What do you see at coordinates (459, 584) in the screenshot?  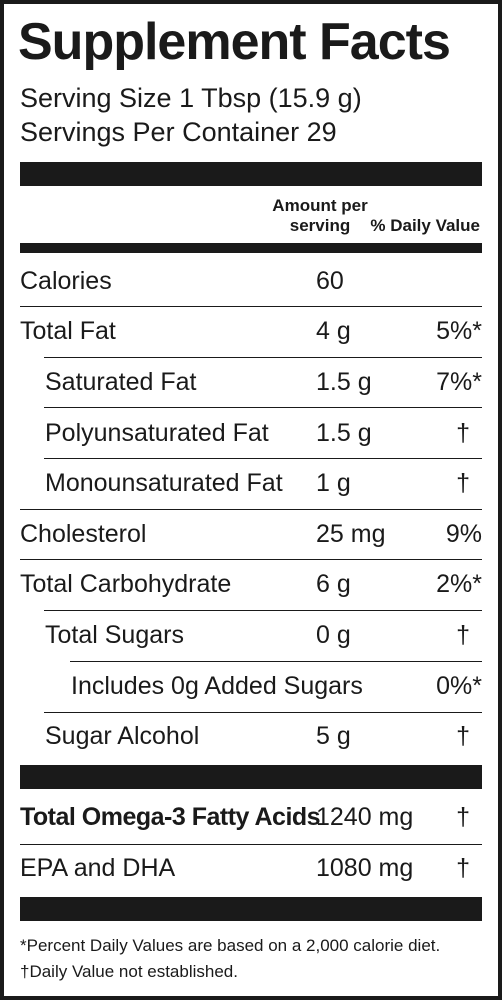 I see `nutrient-daily-value: 2%*` at bounding box center [459, 584].